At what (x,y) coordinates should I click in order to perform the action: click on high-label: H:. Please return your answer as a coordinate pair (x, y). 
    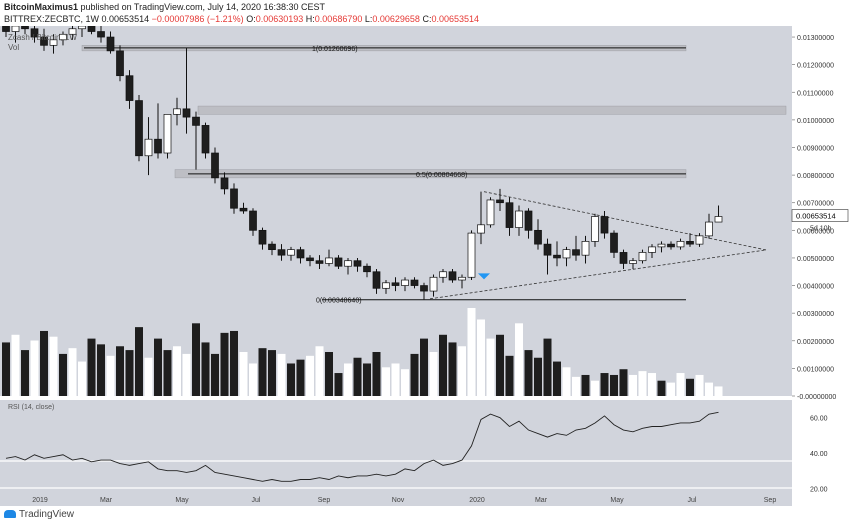
    Looking at the image, I should click on (310, 19).